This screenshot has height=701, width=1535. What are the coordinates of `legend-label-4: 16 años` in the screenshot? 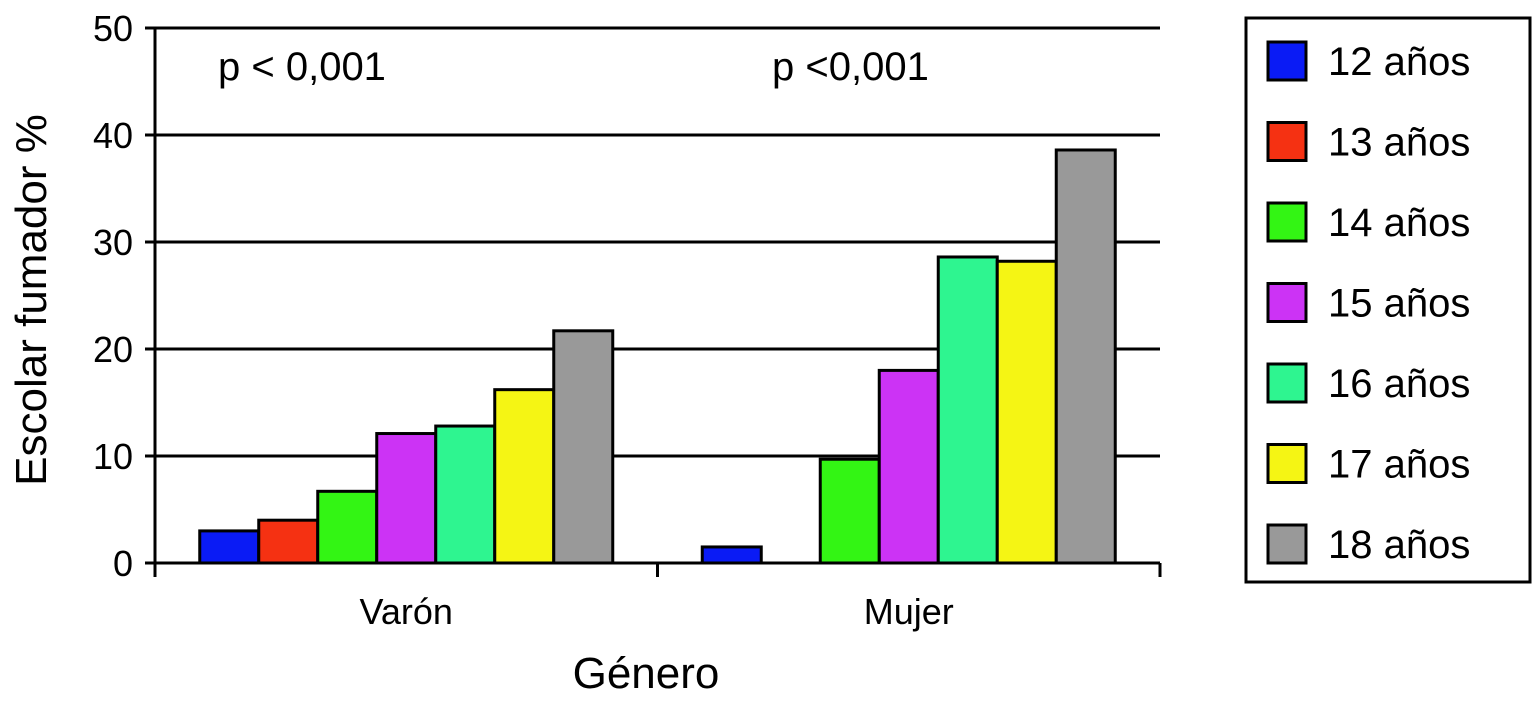 It's located at (1399, 384).